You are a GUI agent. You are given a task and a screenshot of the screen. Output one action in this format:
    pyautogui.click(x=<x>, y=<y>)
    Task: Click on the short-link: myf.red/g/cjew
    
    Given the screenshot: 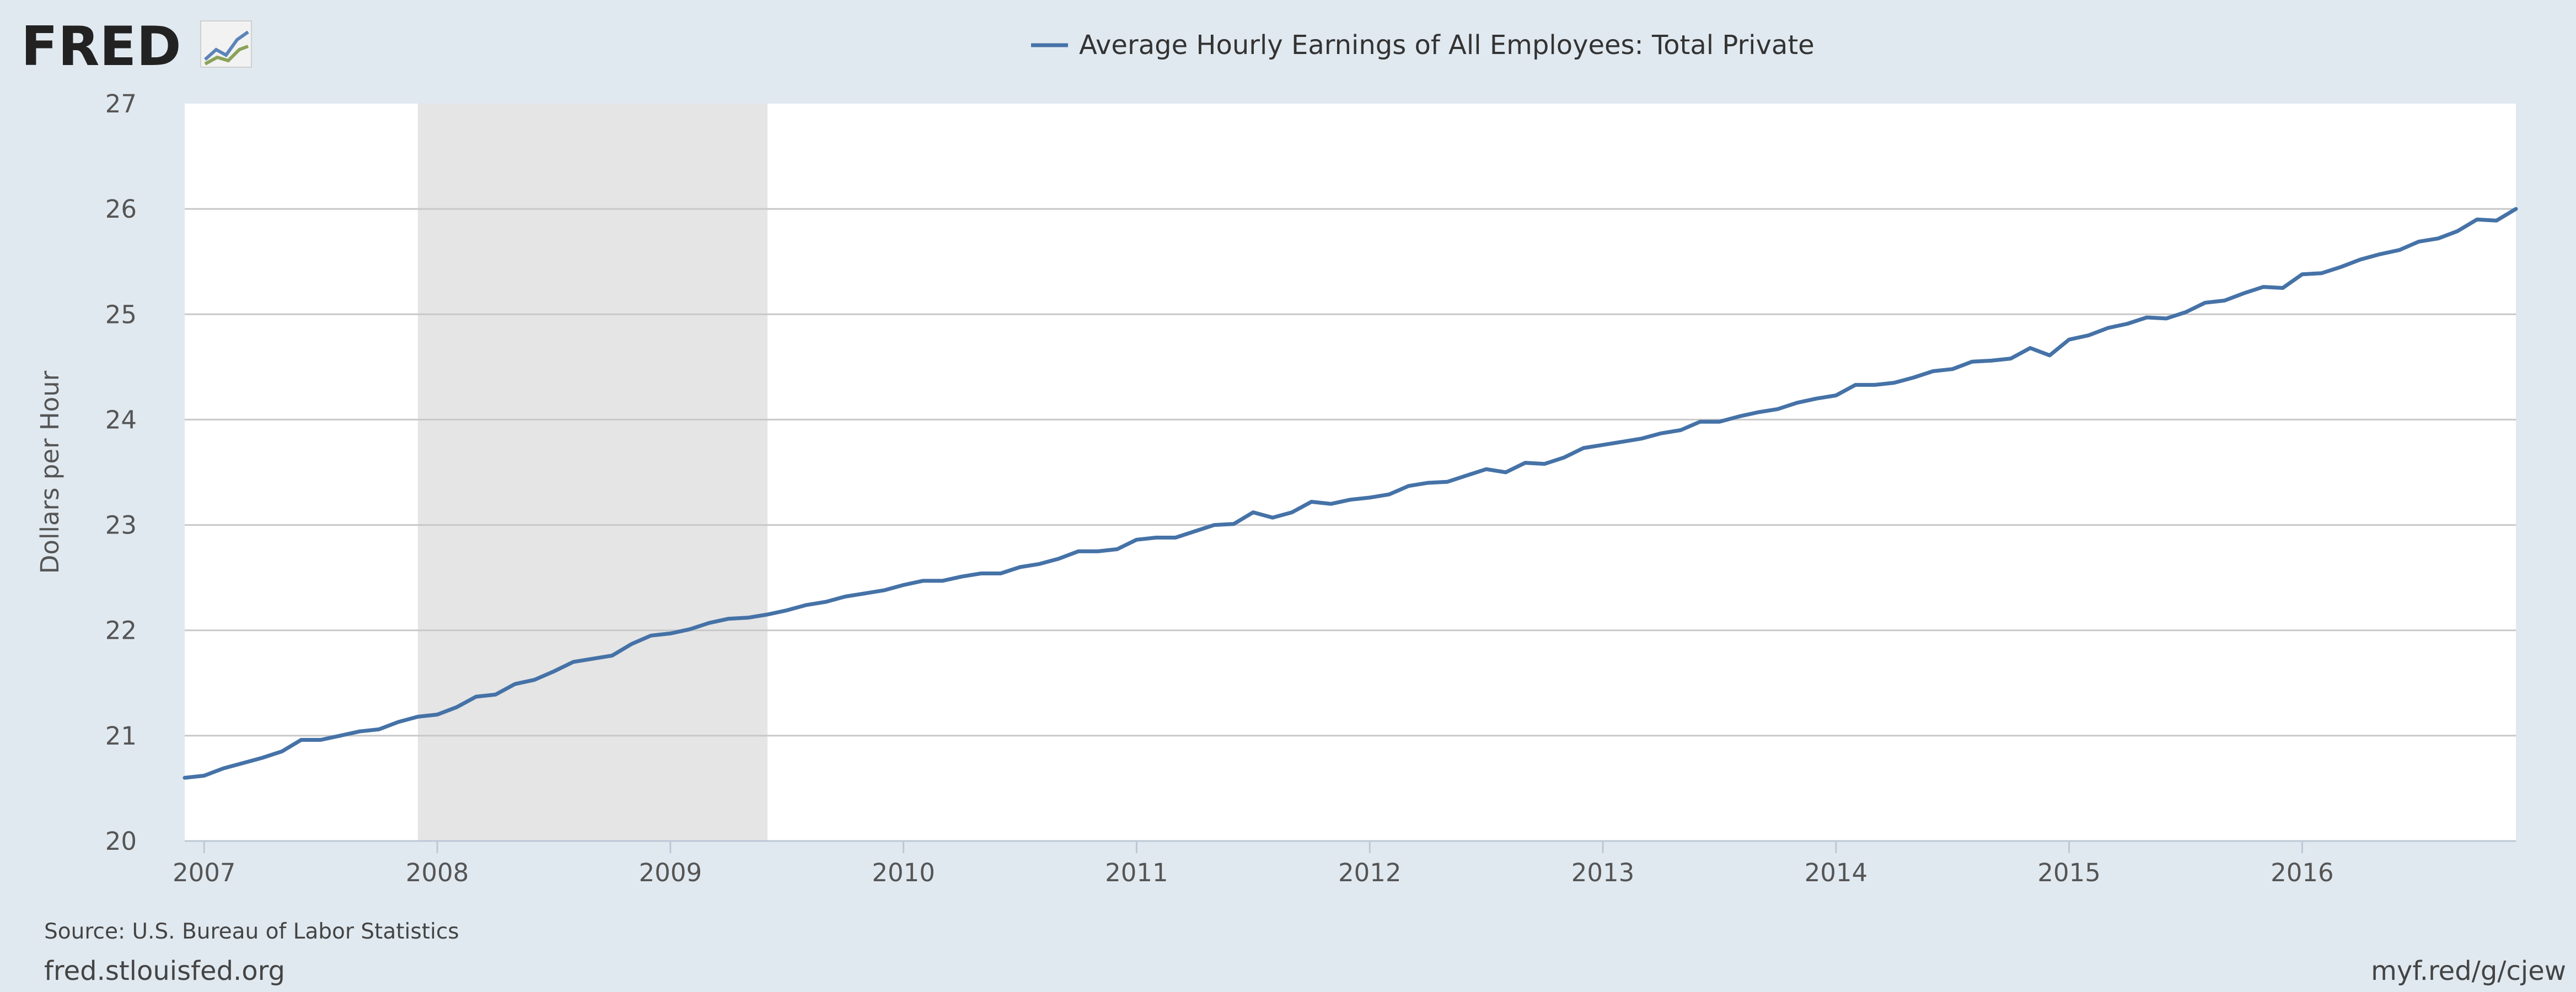 What is the action you would take?
    pyautogui.click(x=2468, y=971)
    